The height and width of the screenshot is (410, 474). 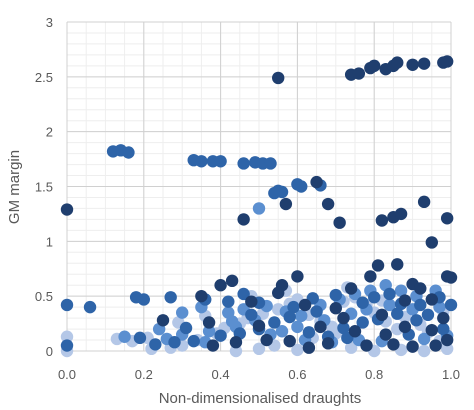 I want to click on y-tick-label: 0.5, so click(x=44, y=296).